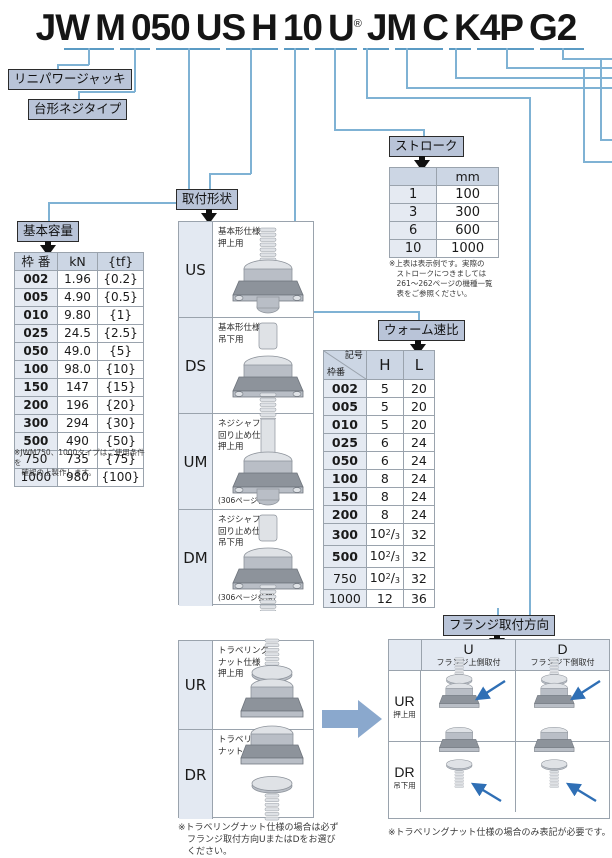 The image size is (612, 858). I want to click on flange-row-code-text: DR, so click(404, 771).